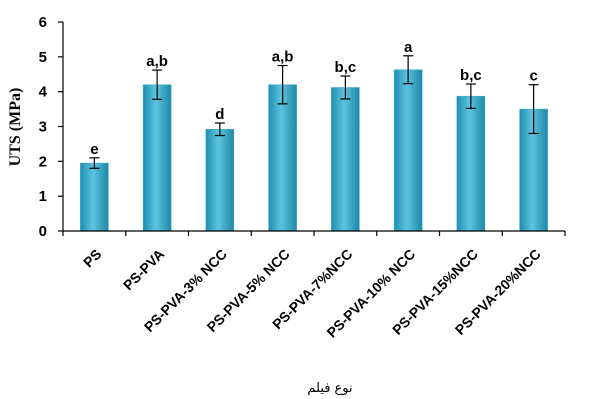 The width and height of the screenshot is (593, 399). I want to click on significance-label: a, so click(408, 47).